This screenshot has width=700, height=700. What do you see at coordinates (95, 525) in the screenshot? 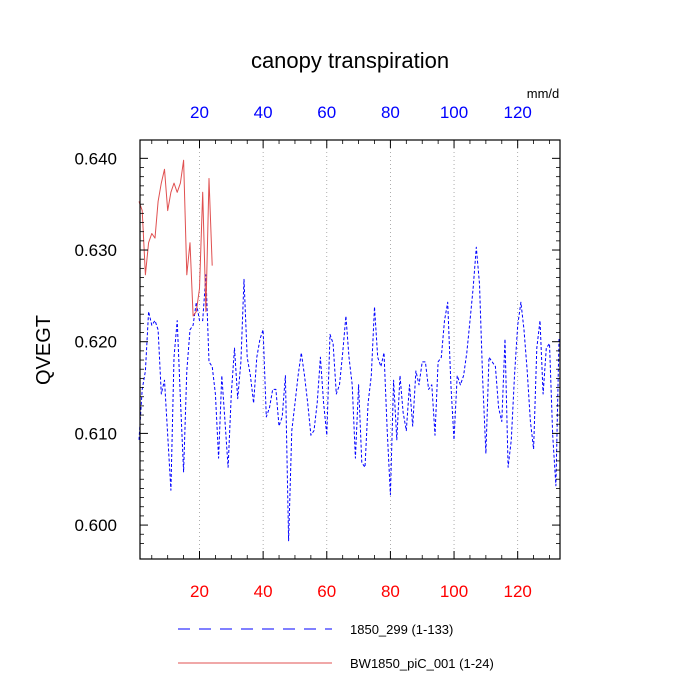
I see `y-tick-label: 0.600` at bounding box center [95, 525].